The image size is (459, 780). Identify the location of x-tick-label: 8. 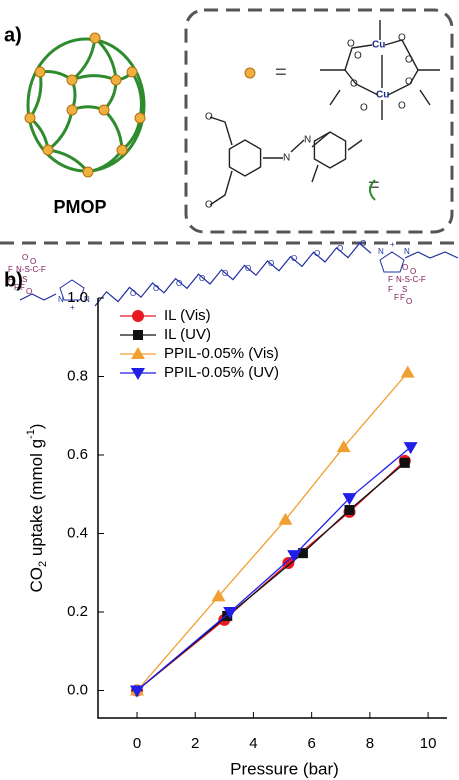
(370, 743).